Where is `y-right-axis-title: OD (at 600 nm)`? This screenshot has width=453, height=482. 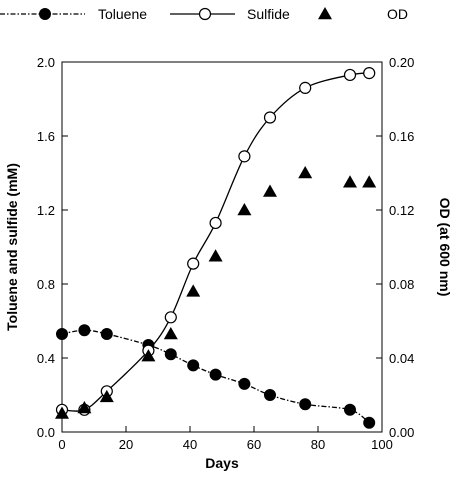 y-right-axis-title: OD (at 600 nm) is located at coordinates (445, 247).